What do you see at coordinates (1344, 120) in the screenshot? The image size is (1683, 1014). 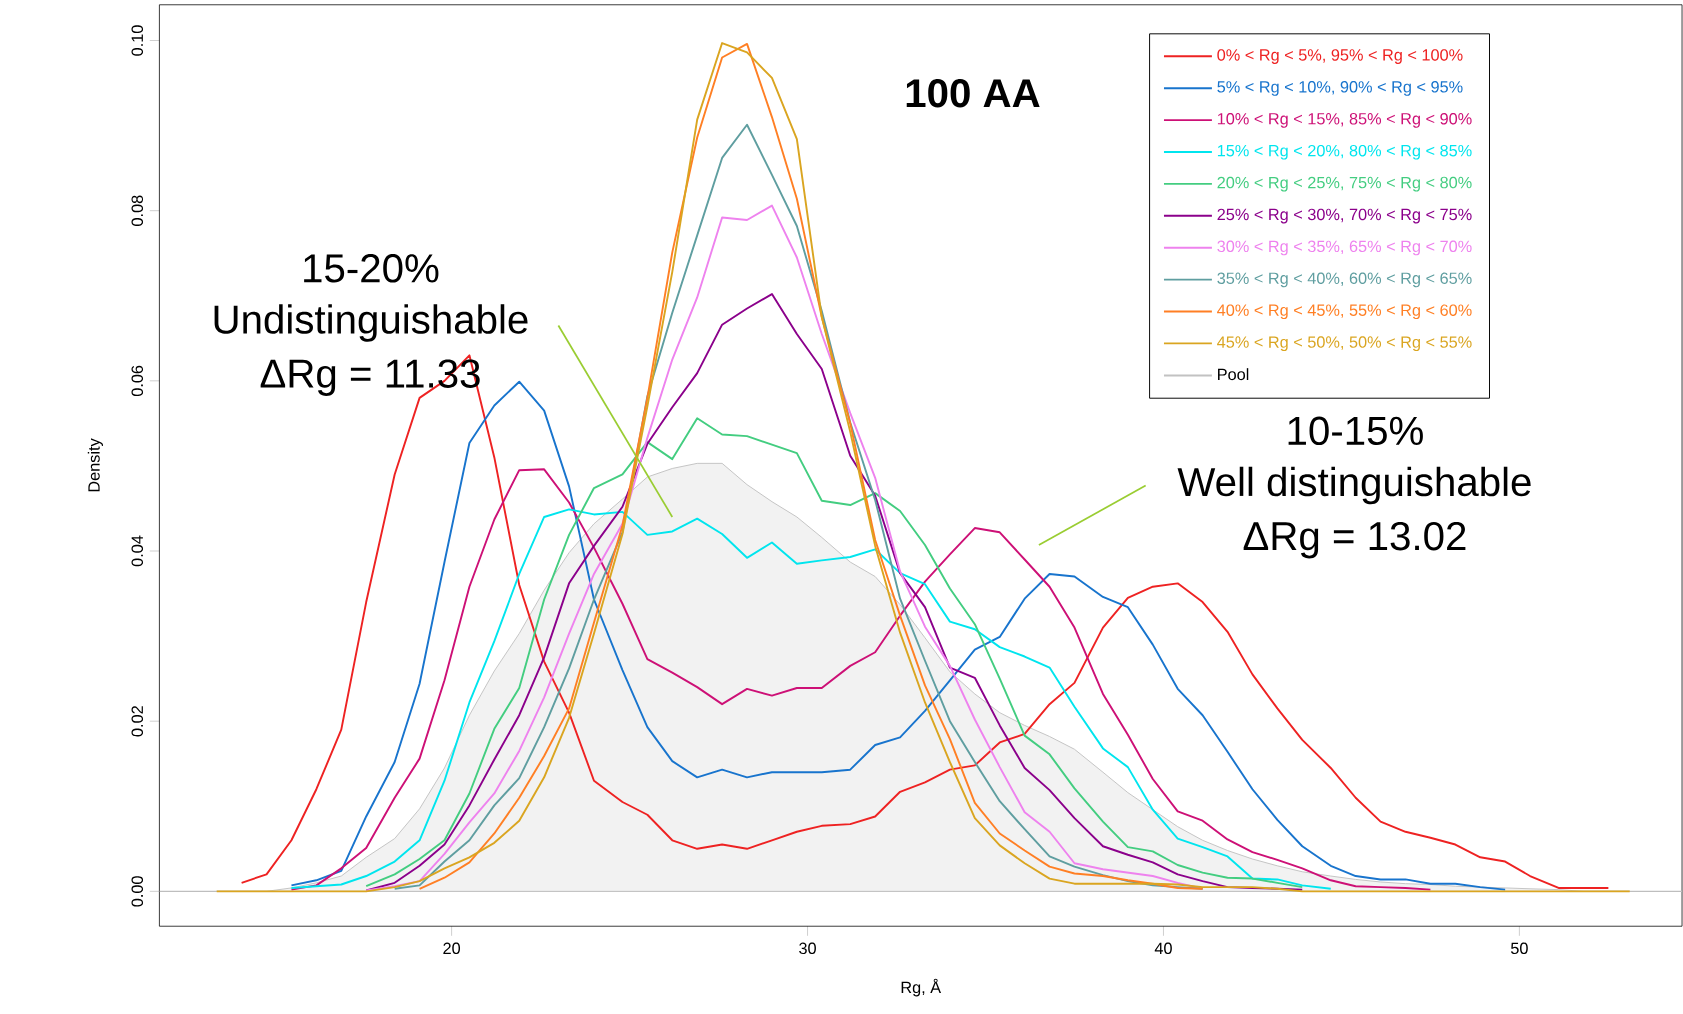 I see `legend-label: 10% < Rg < 15%, 85% < Rg < 90%` at bounding box center [1344, 120].